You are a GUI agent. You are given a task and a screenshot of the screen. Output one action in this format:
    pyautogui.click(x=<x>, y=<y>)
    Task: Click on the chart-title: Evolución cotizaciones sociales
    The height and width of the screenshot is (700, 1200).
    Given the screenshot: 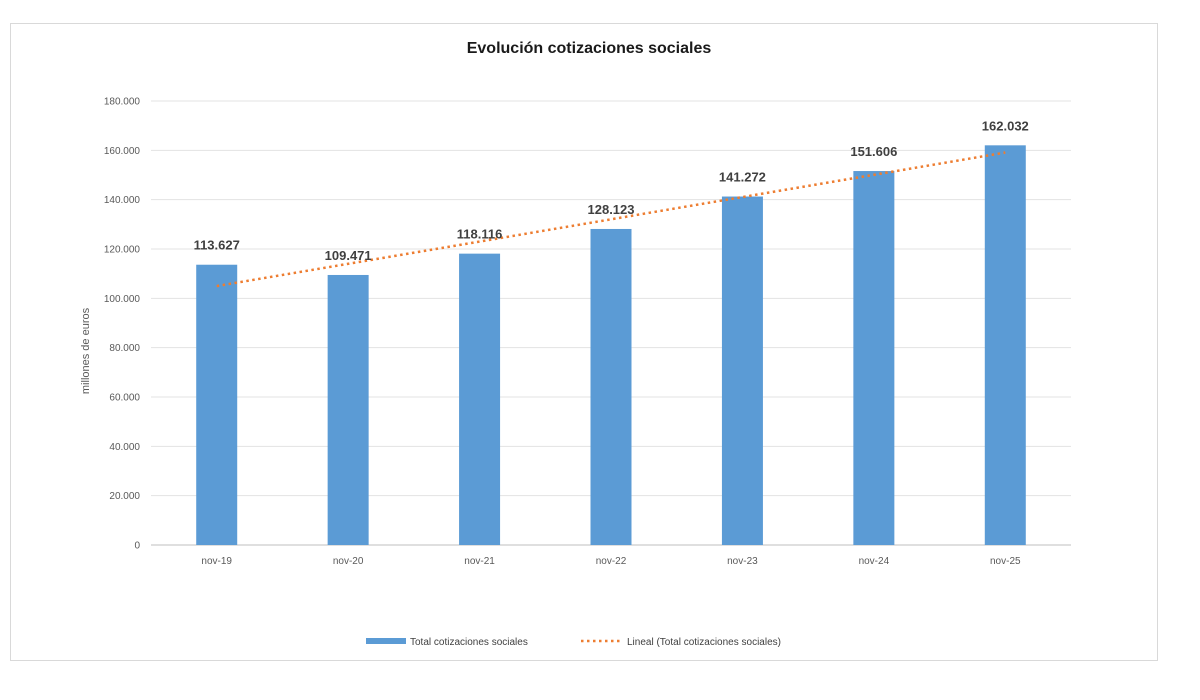 What is the action you would take?
    pyautogui.click(x=589, y=48)
    